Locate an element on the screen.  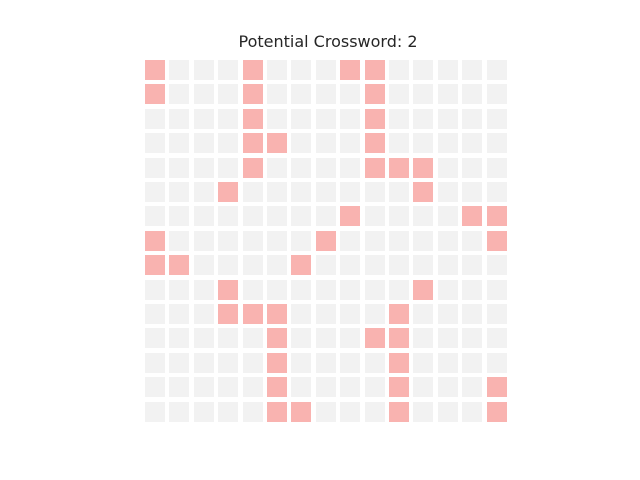
figure-title: Potential Crossword: 2 is located at coordinates (328, 41).